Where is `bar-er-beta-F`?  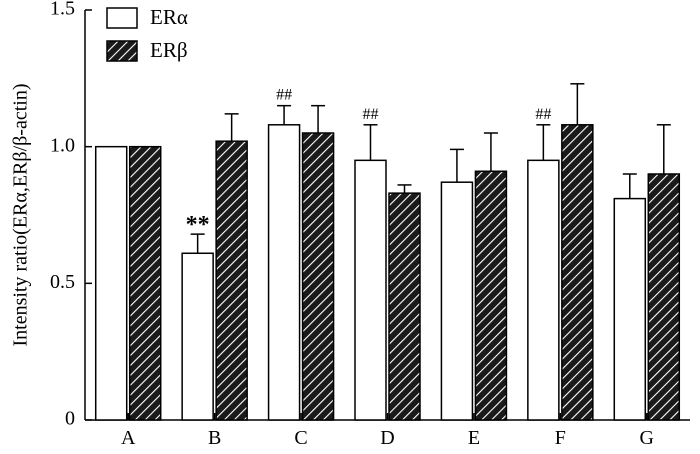
bar-er-beta-F is located at coordinates (577, 272).